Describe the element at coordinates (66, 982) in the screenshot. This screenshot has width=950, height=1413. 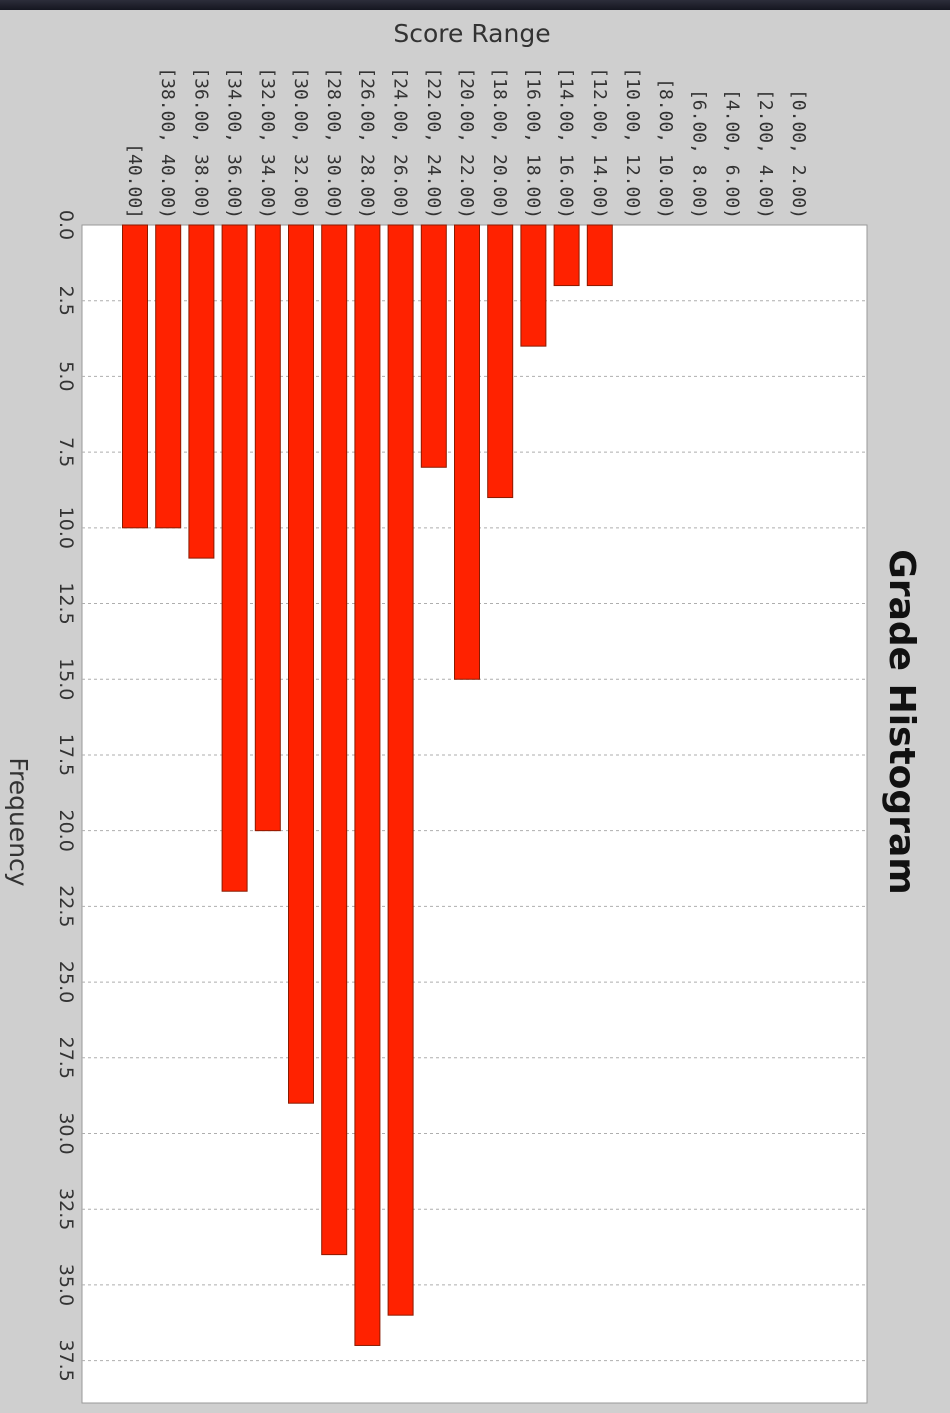
I see `value-tick-label: 25.0` at that location.